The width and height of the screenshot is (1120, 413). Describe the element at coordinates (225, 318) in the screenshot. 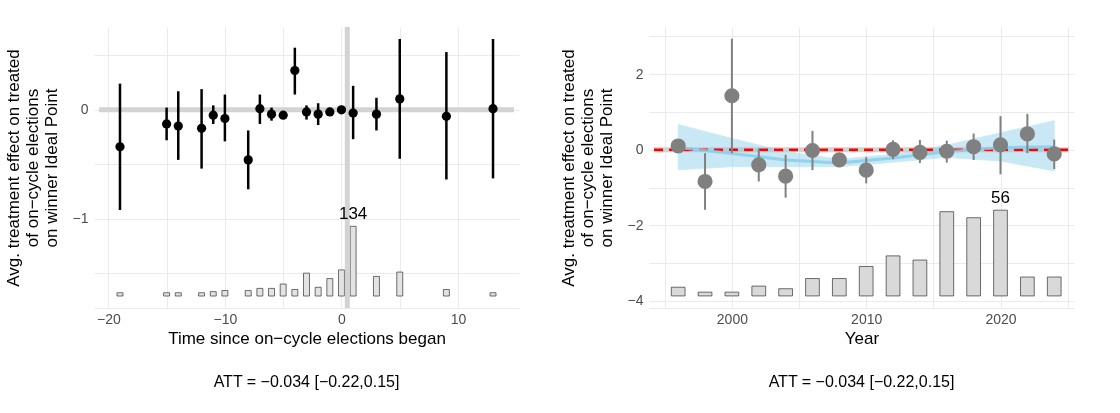

I see `x-tick-label: −10` at that location.